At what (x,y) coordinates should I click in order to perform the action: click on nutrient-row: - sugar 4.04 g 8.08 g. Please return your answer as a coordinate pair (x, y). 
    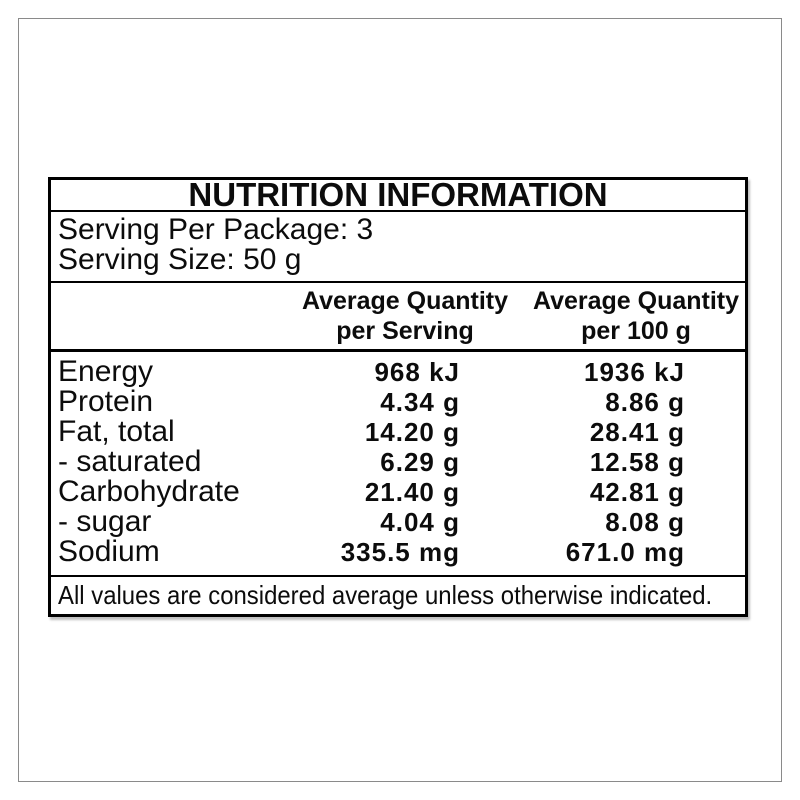
    Looking at the image, I should click on (398, 521).